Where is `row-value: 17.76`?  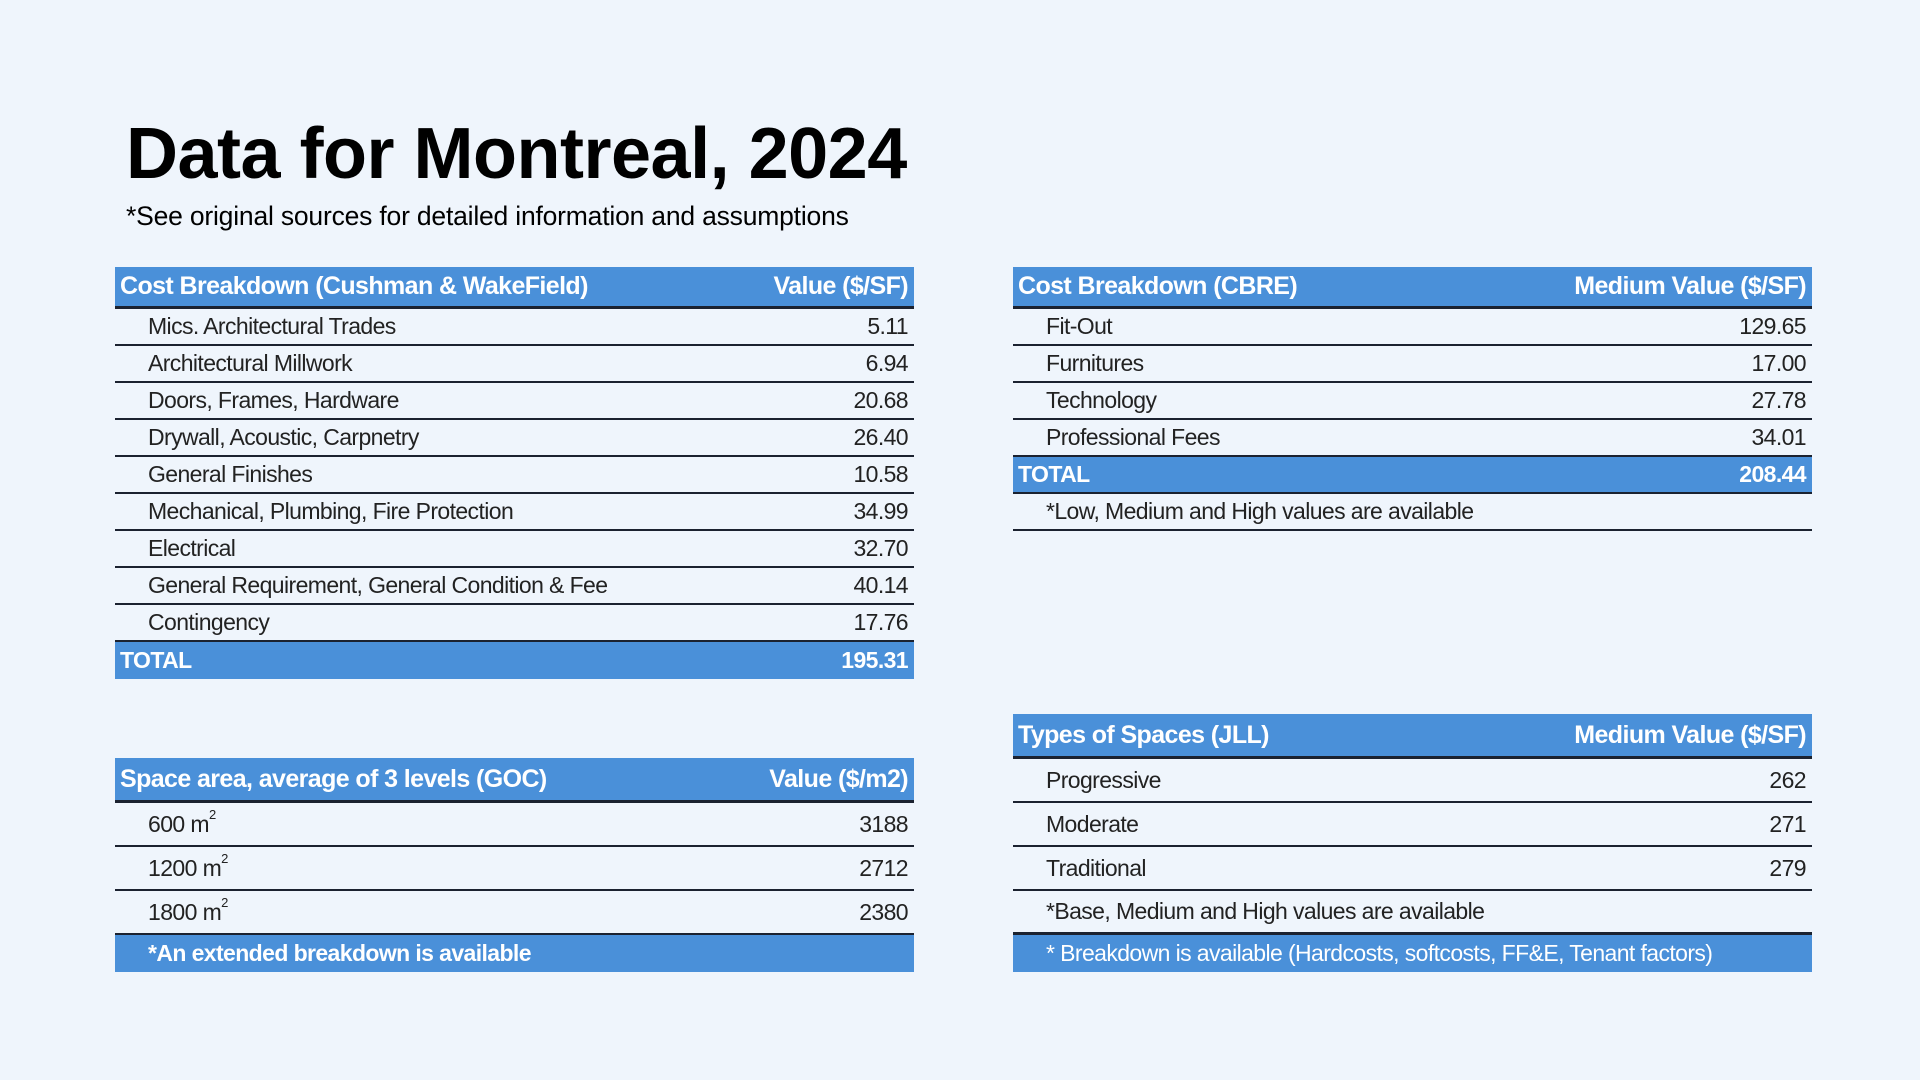
row-value: 17.76 is located at coordinates (880, 622).